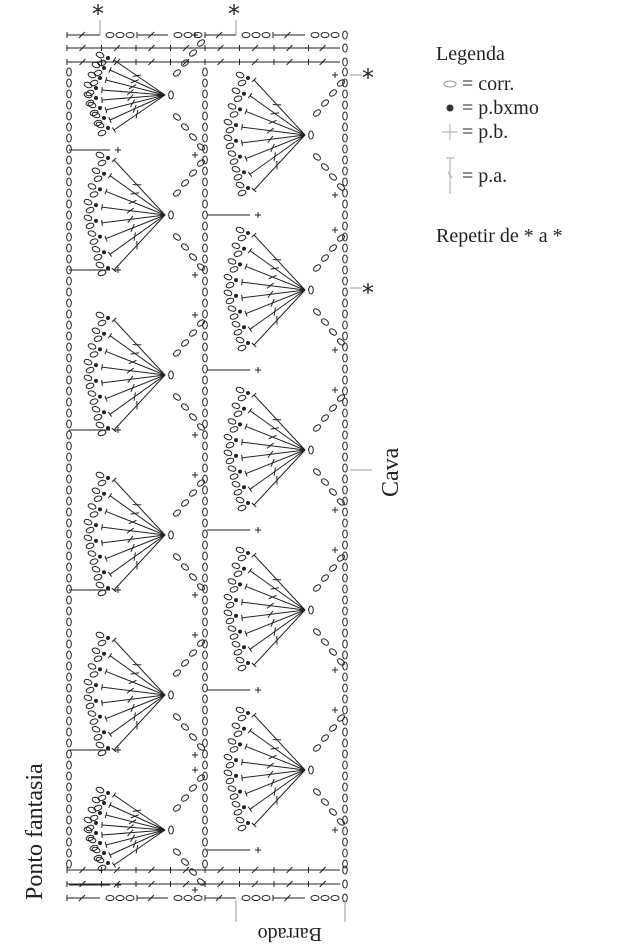 This screenshot has height=950, width=624. Describe the element at coordinates (500, 108) in the screenshot. I see `legend-label: = p.bxmo` at that location.